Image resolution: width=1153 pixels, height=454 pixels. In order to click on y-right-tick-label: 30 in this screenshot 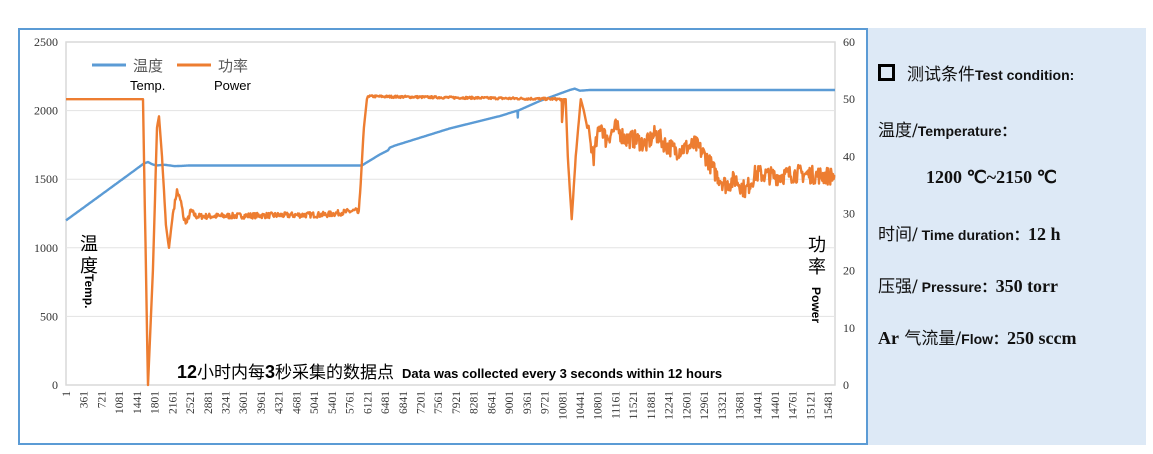, I will do `click(849, 214)`.